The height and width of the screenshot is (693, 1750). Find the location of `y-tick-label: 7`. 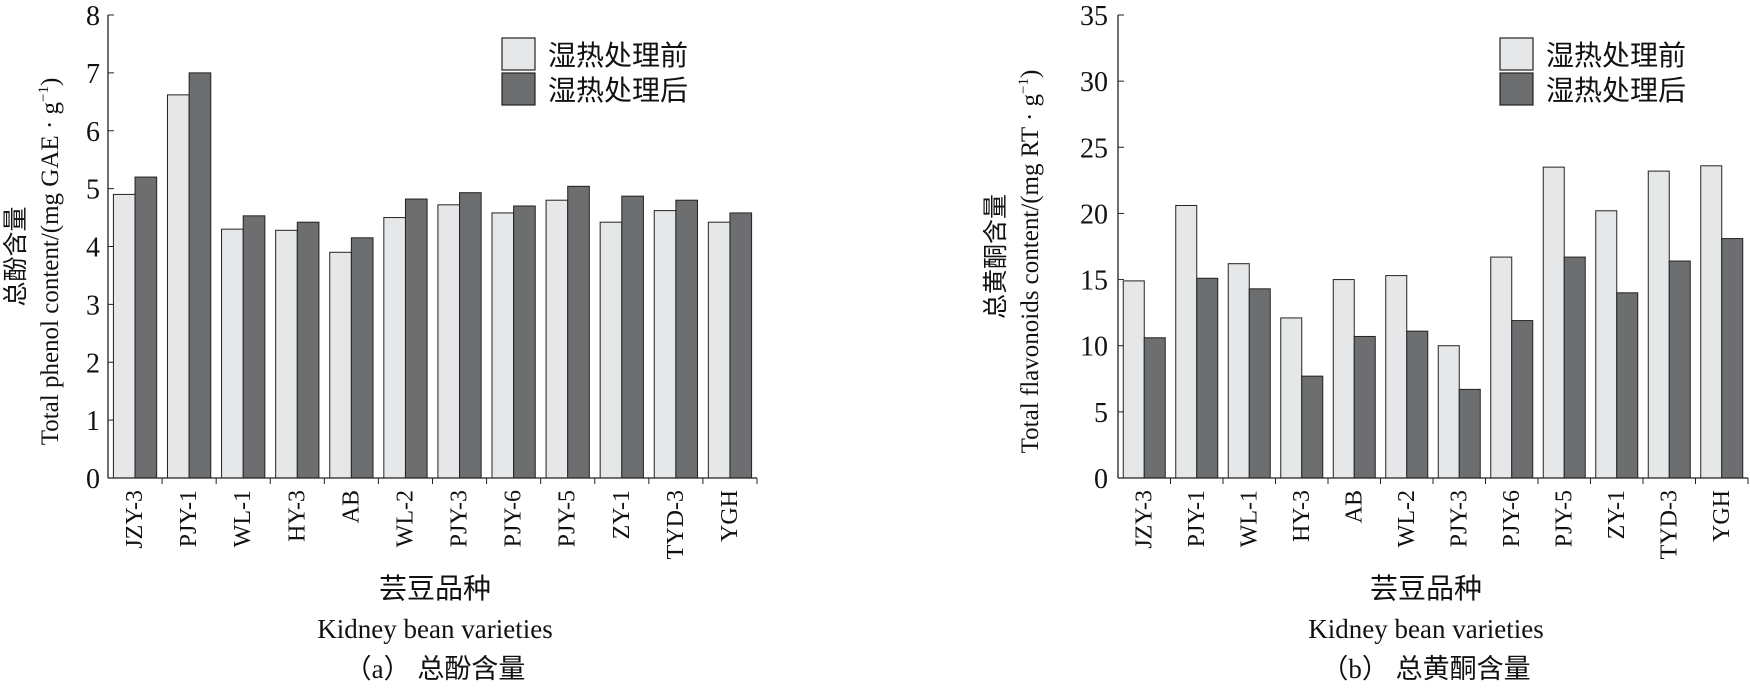

y-tick-label: 7 is located at coordinates (93, 74).